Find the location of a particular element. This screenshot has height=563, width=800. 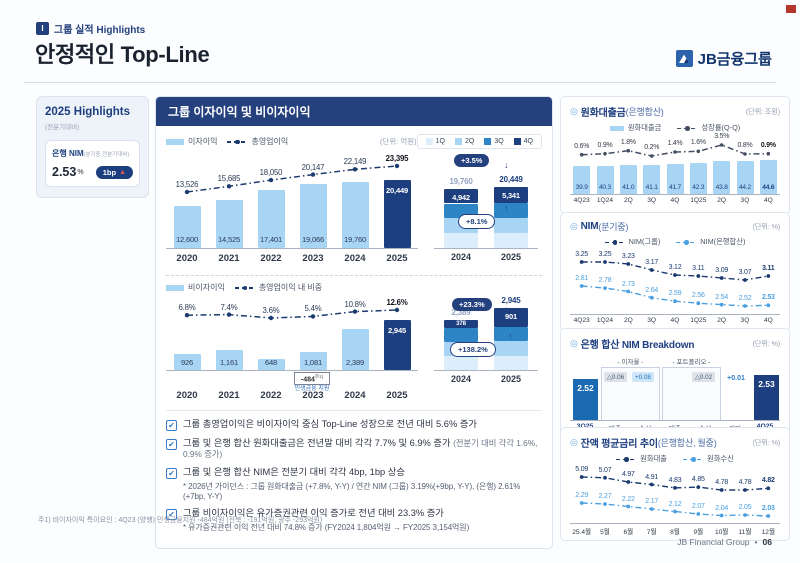

line-value: 12.6% is located at coordinates (397, 302).